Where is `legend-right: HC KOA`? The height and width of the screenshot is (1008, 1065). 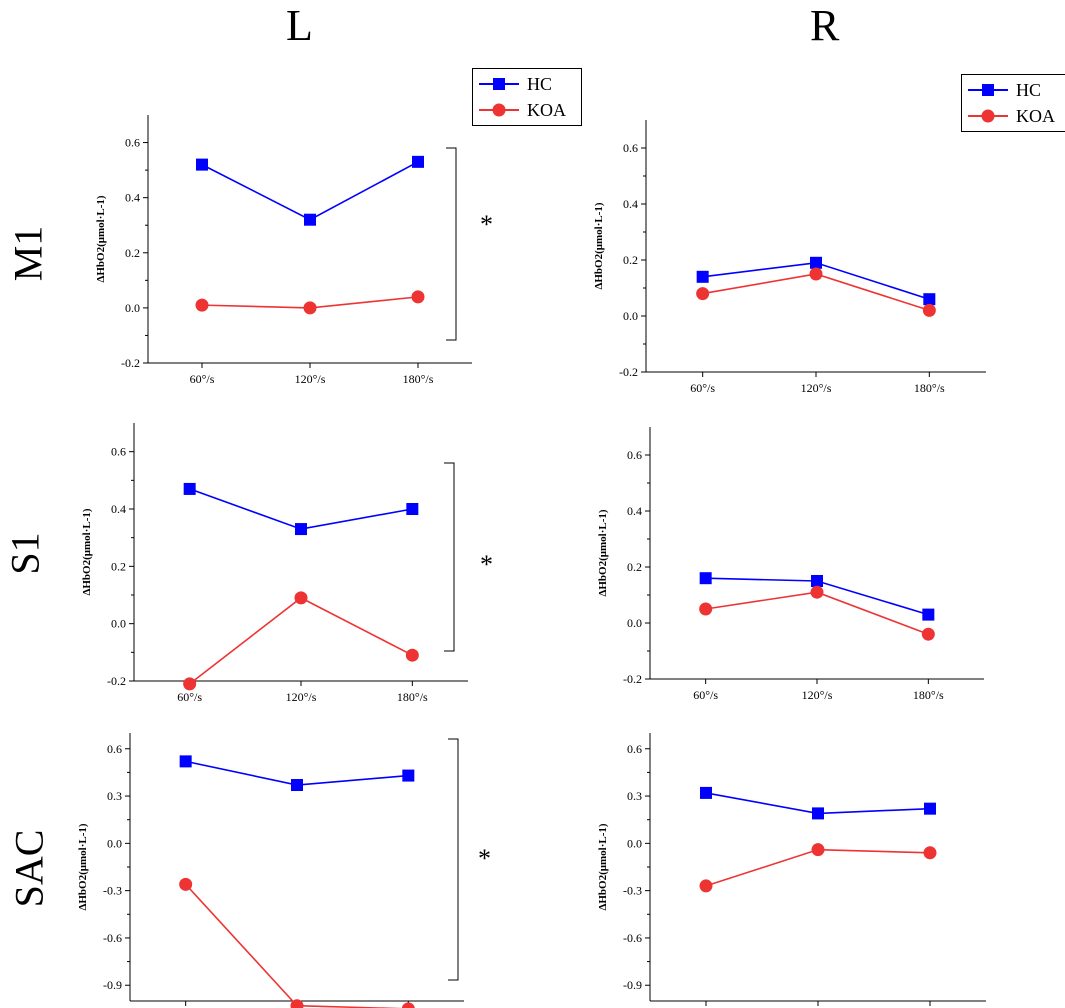
legend-right: HC KOA is located at coordinates (1013, 103).